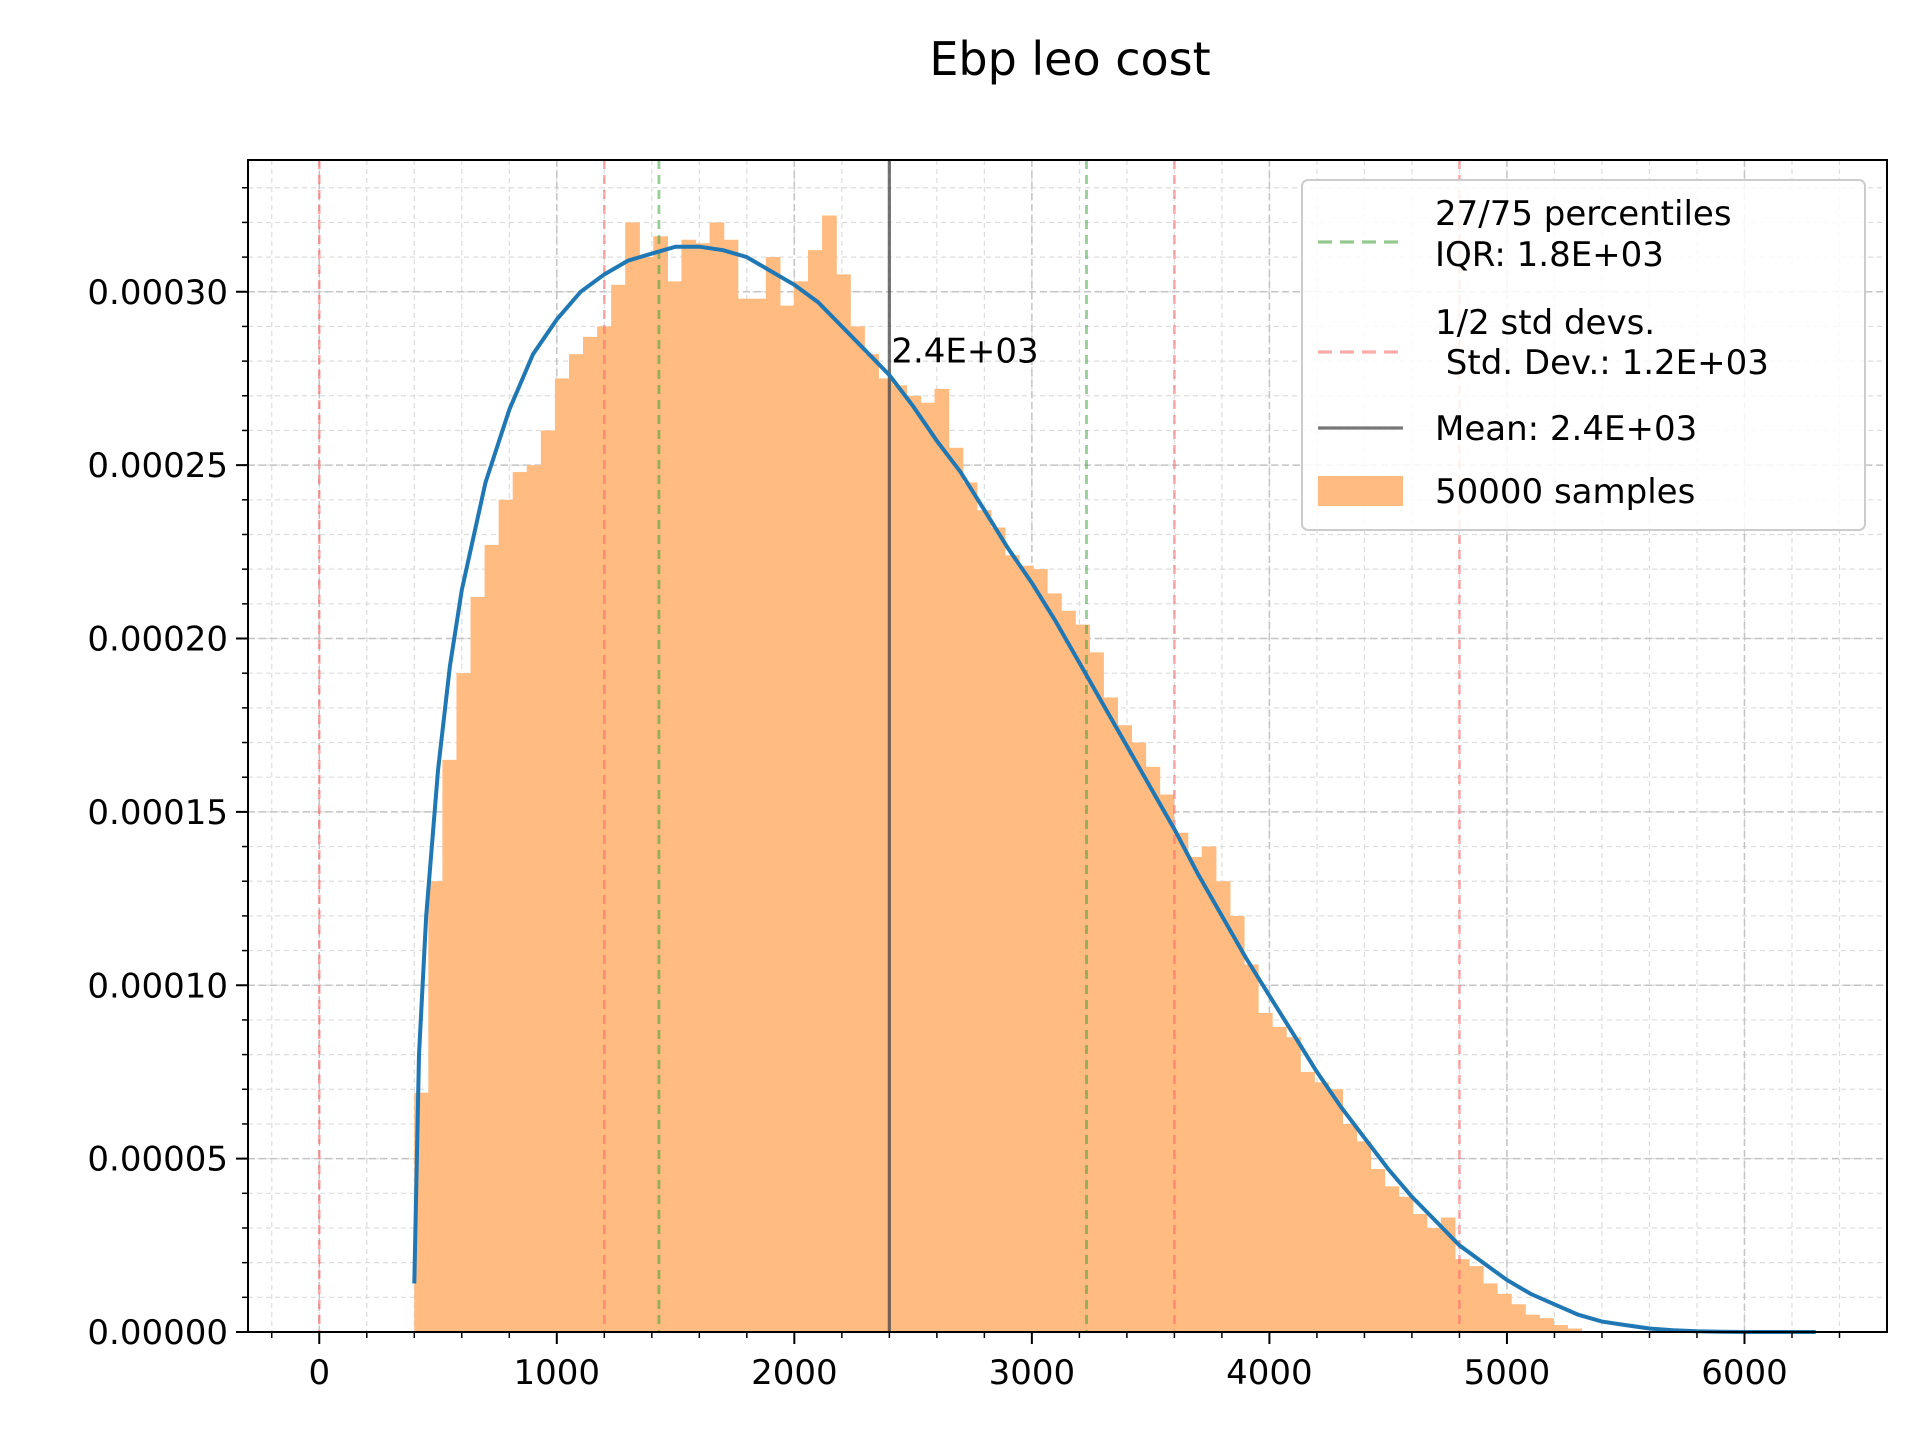 This screenshot has height=1440, width=1920. Describe the element at coordinates (1744, 1373) in the screenshot. I see `x-tick-label: 6000` at that location.